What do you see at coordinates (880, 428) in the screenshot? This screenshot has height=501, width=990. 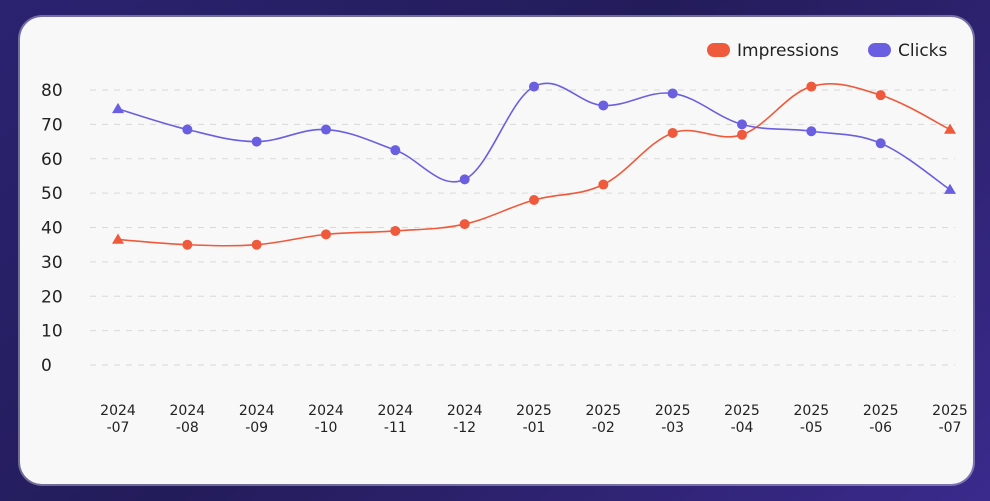 I see `x-tick-label: -06` at bounding box center [880, 428].